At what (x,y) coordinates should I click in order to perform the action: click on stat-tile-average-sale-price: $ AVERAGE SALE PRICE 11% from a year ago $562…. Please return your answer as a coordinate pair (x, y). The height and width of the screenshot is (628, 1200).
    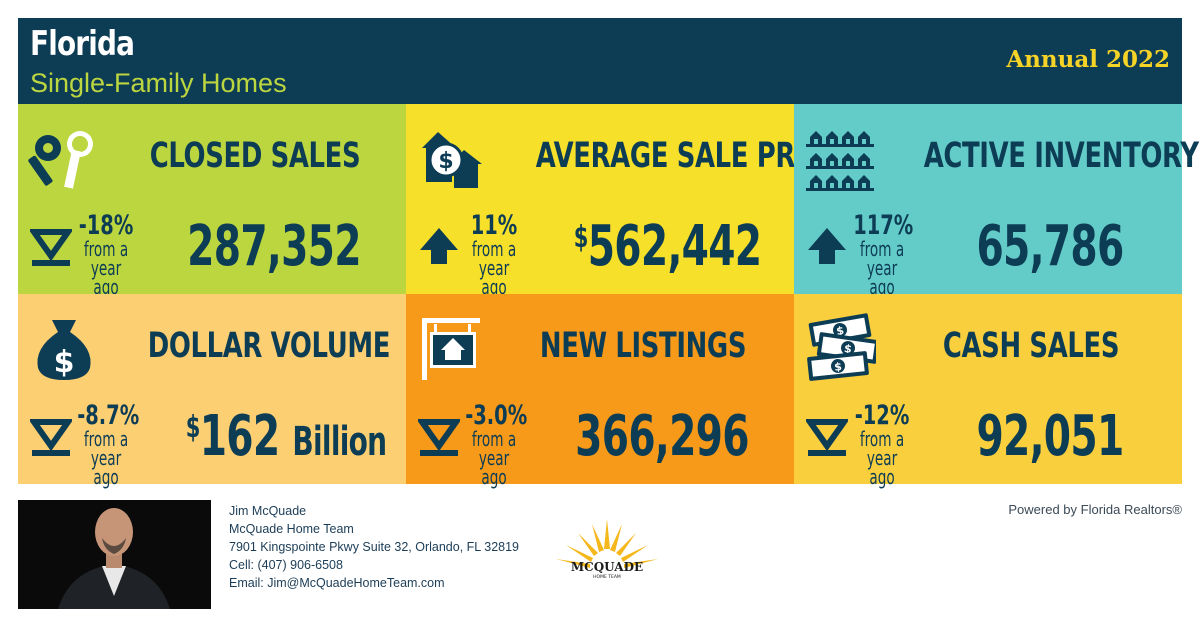
    Looking at the image, I should click on (623, 201).